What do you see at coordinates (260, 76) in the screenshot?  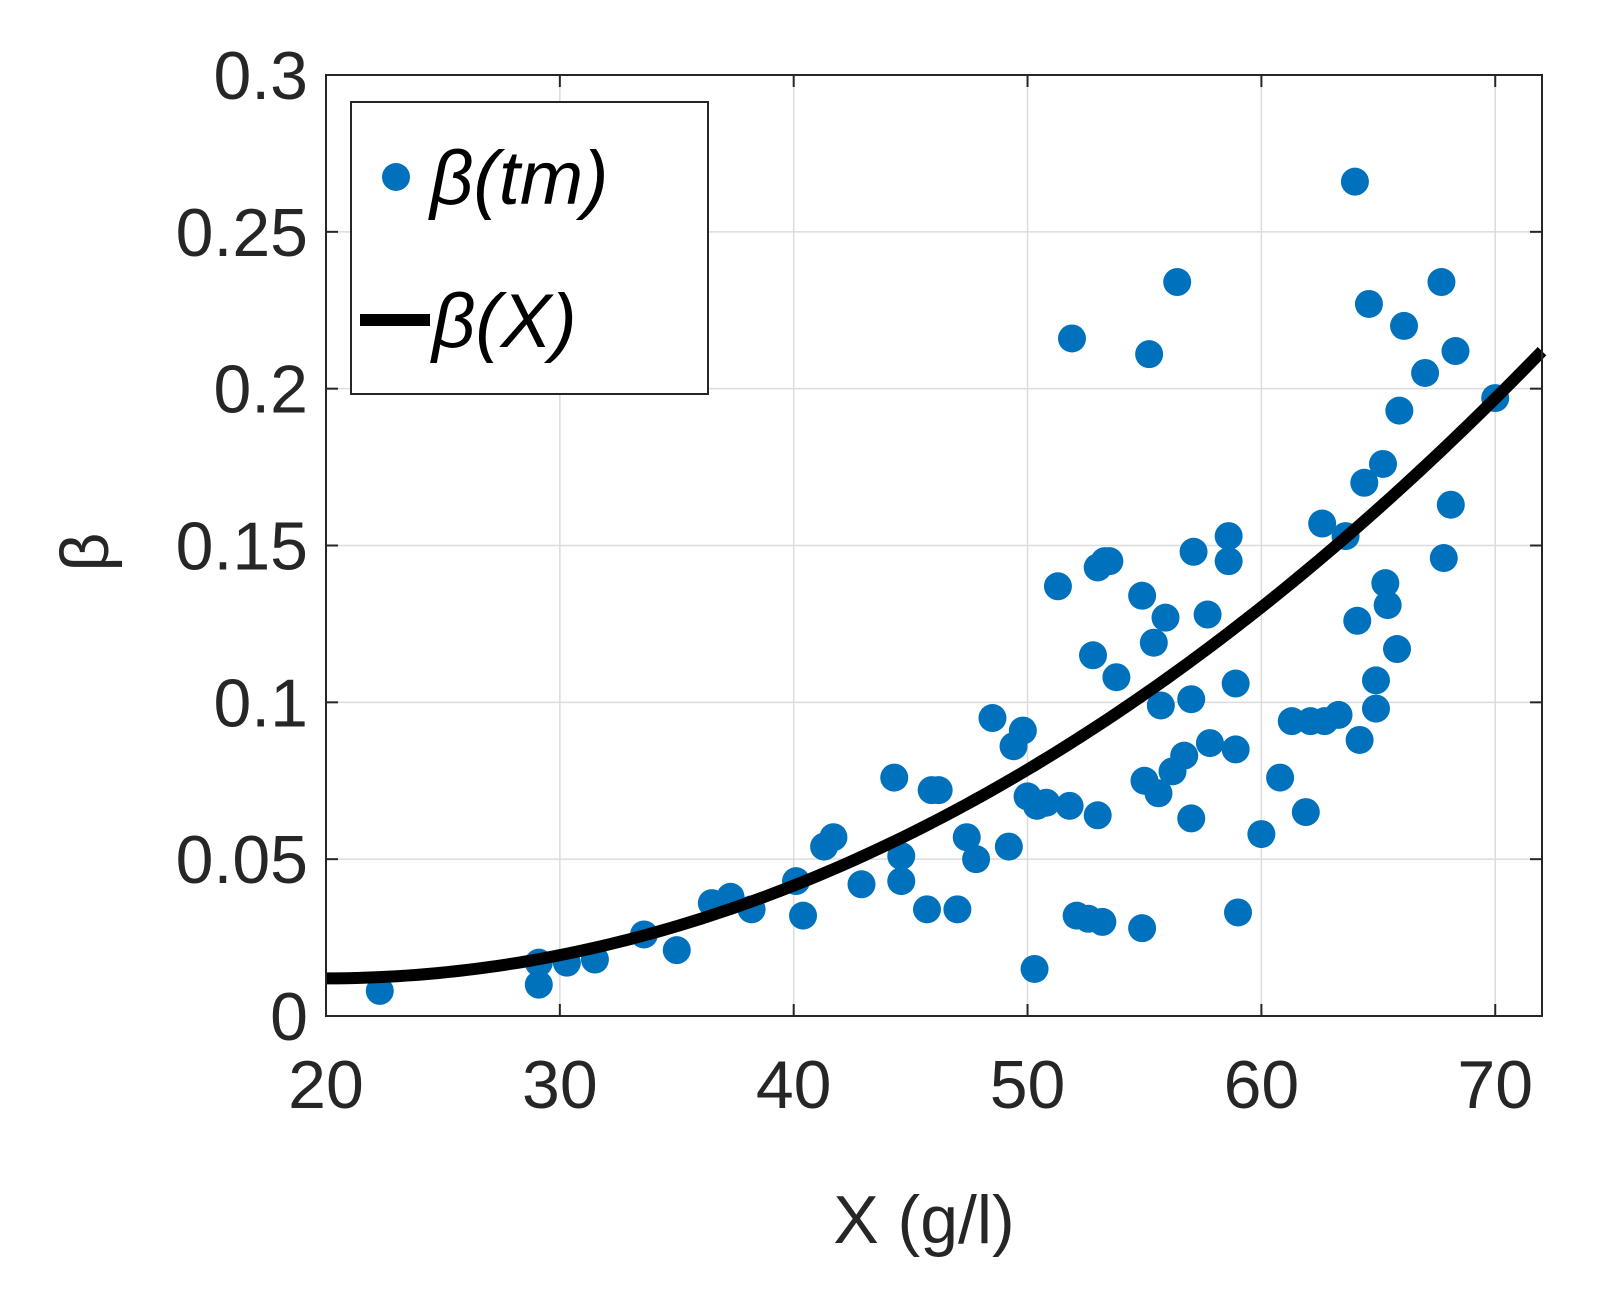 I see `y-tick-label: 0.3` at bounding box center [260, 76].